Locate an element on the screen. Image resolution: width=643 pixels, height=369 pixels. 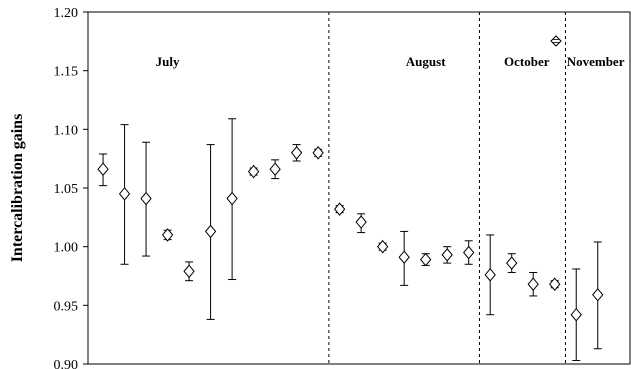
y-tick-label: 1.10 is located at coordinates (66, 130).